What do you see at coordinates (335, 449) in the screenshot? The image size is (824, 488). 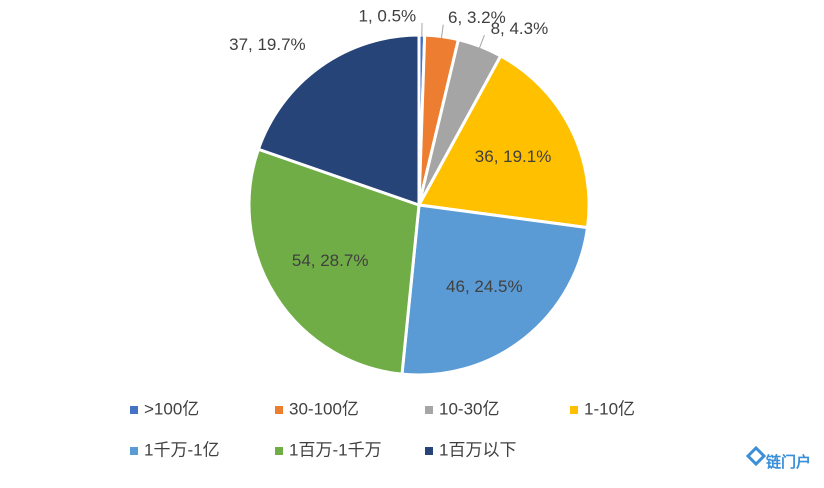 I see `legend-label: 1百万-1千万` at bounding box center [335, 449].